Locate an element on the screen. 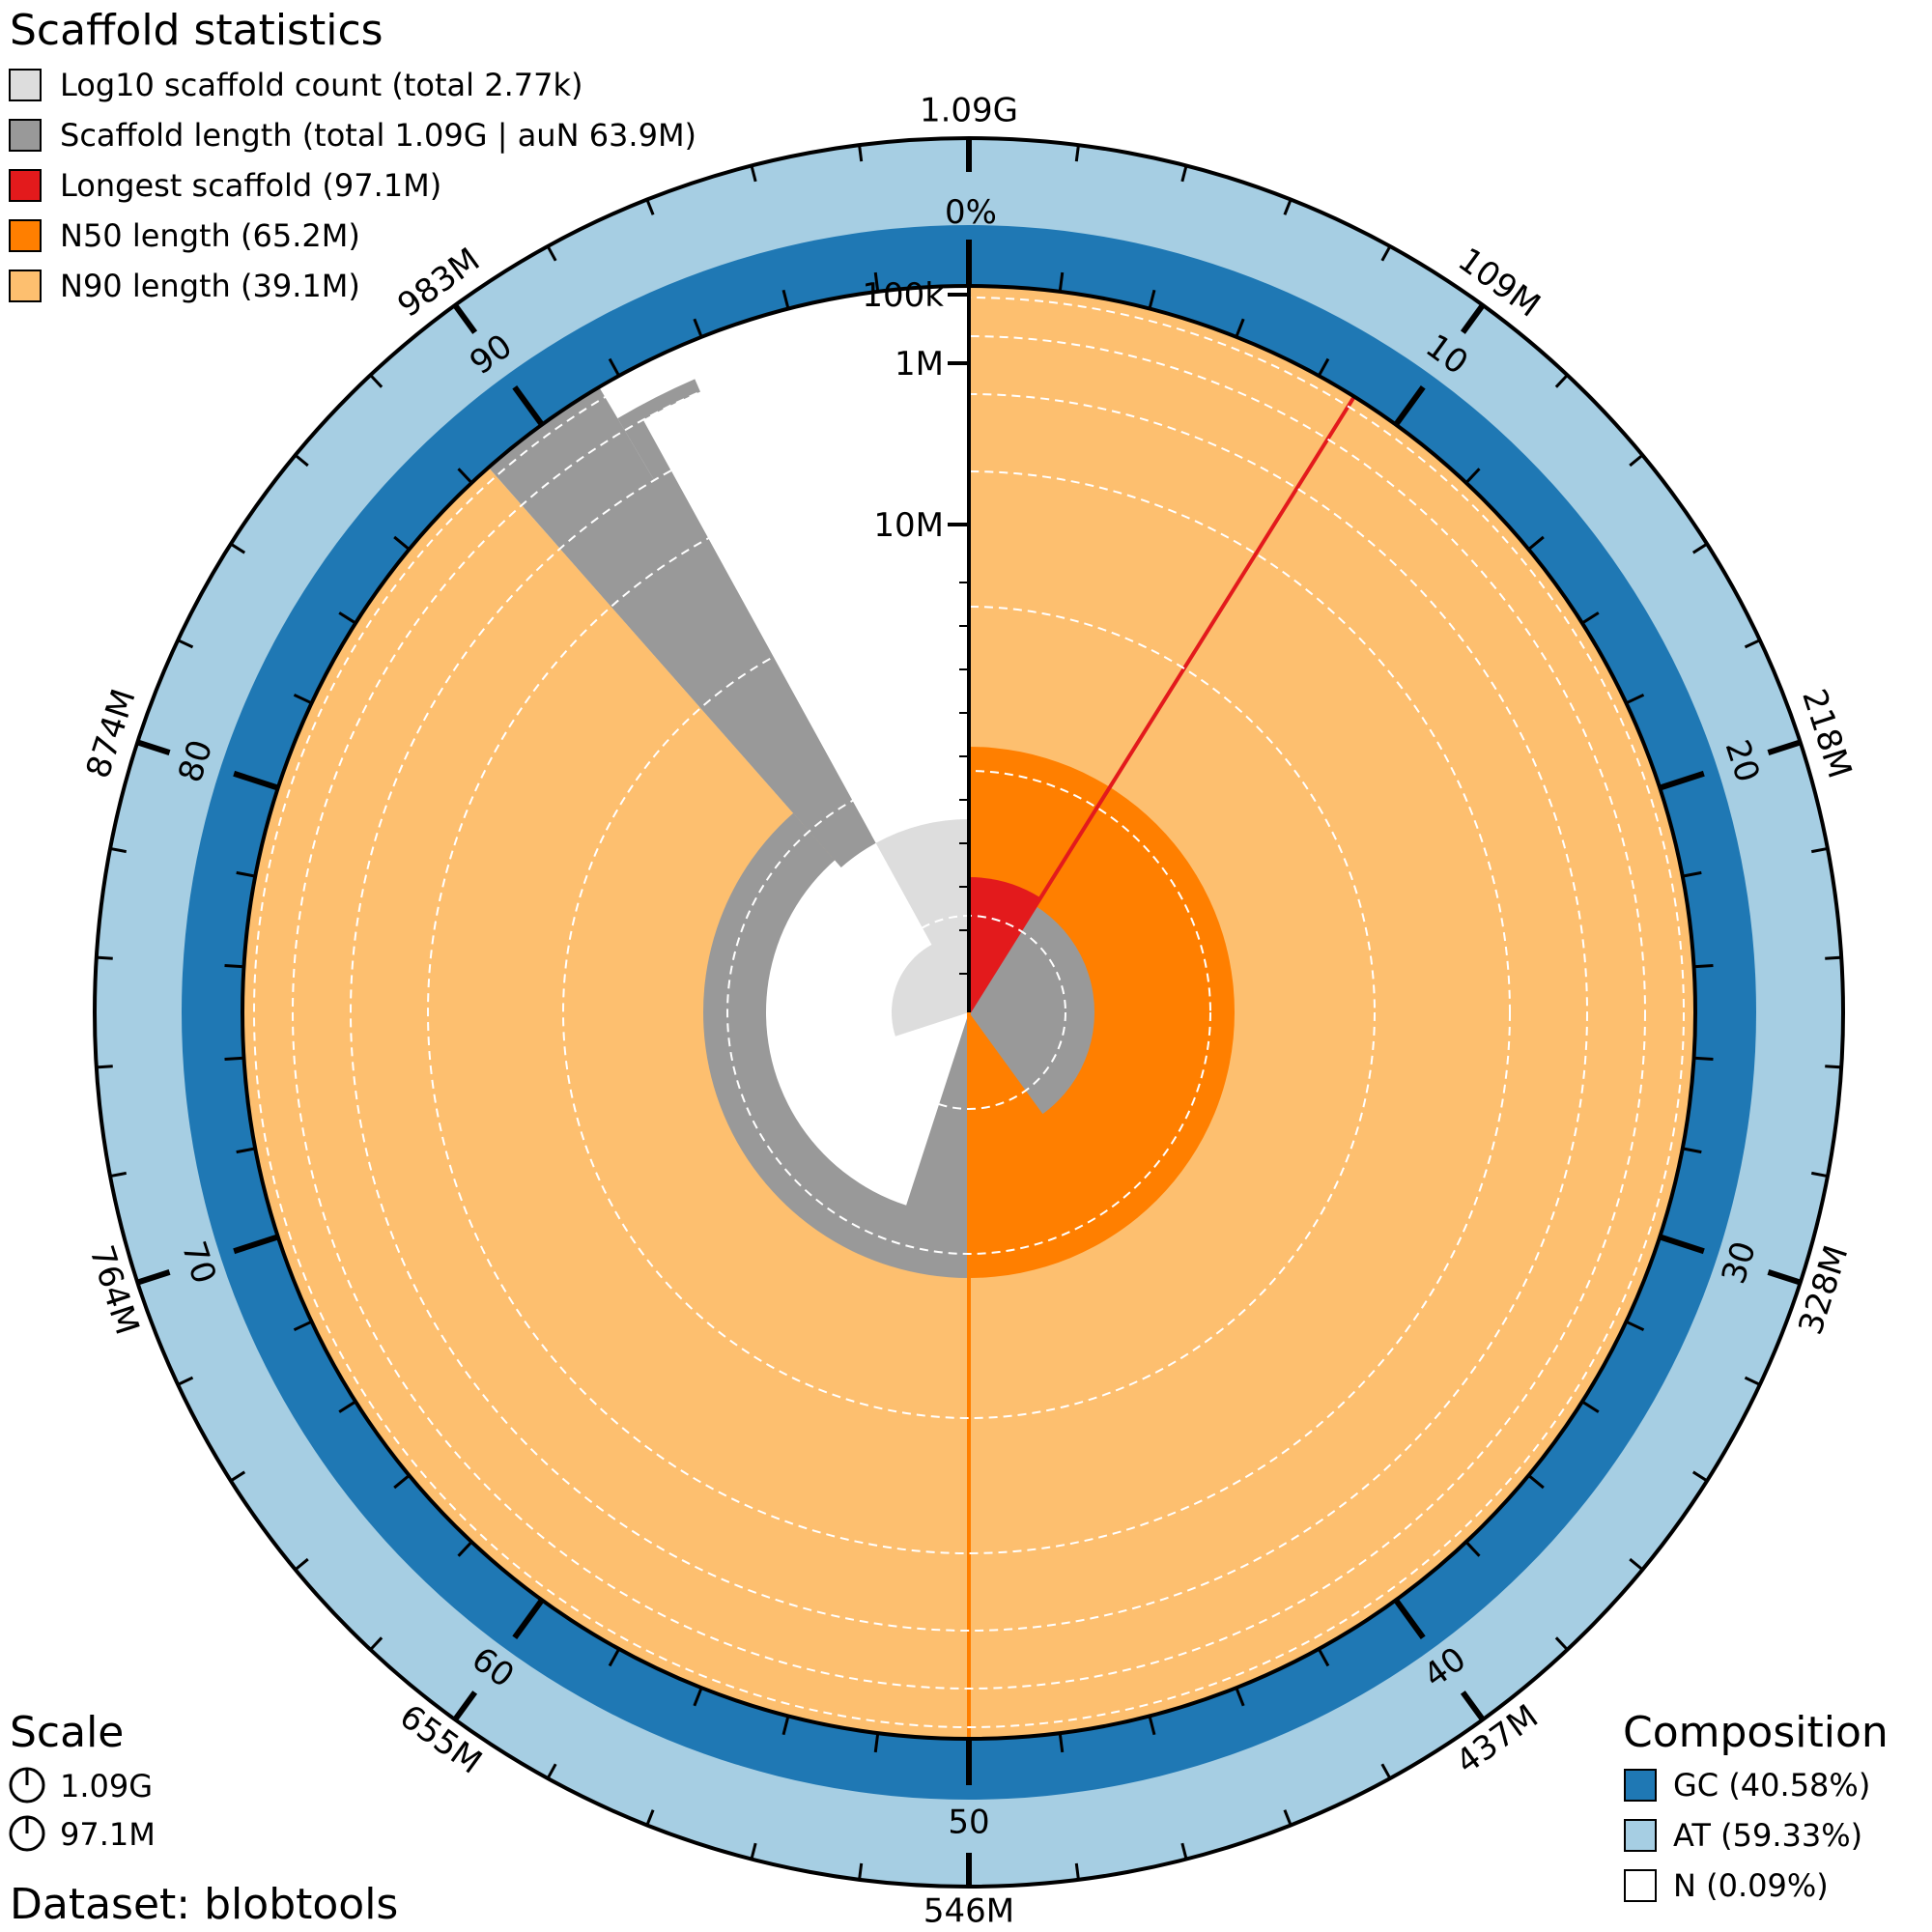 The height and width of the screenshot is (1932, 1932). chart-title: Scaffold statistics is located at coordinates (197, 30).